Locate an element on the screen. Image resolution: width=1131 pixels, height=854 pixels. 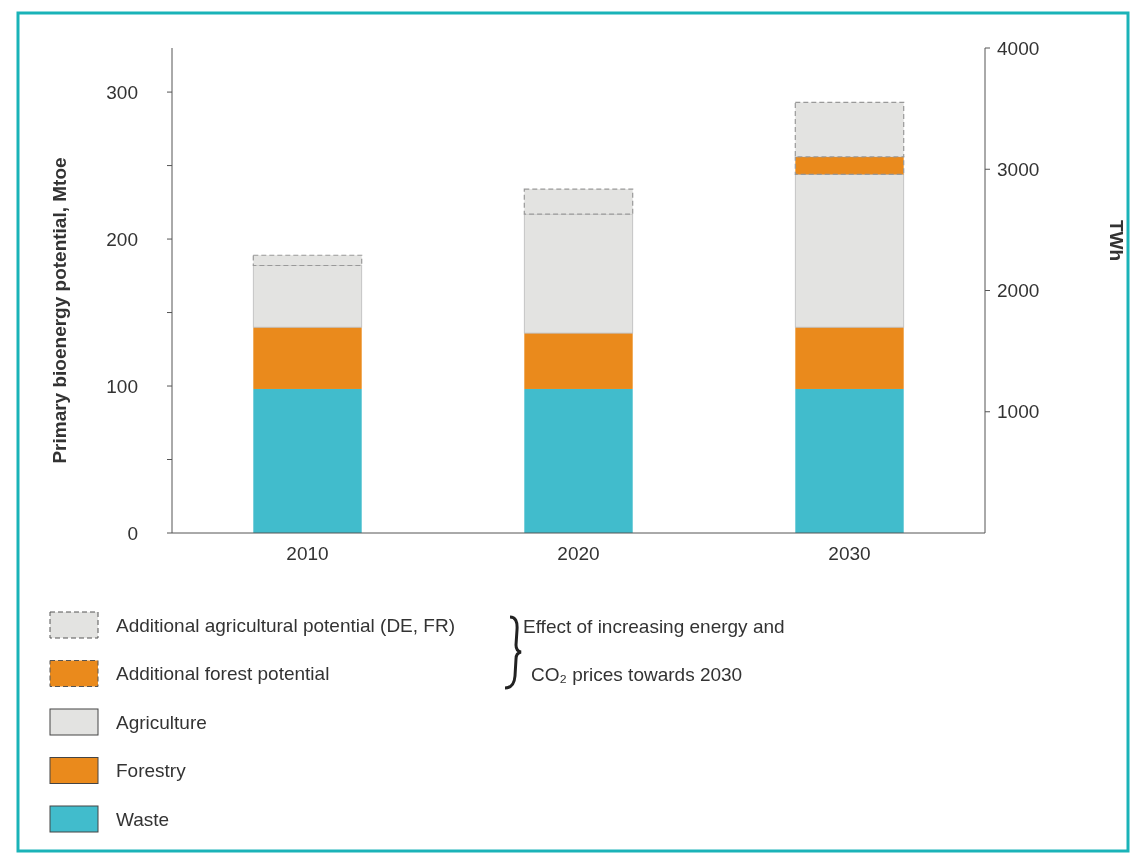
y2-tick-label: 2000 is located at coordinates (1018, 291).